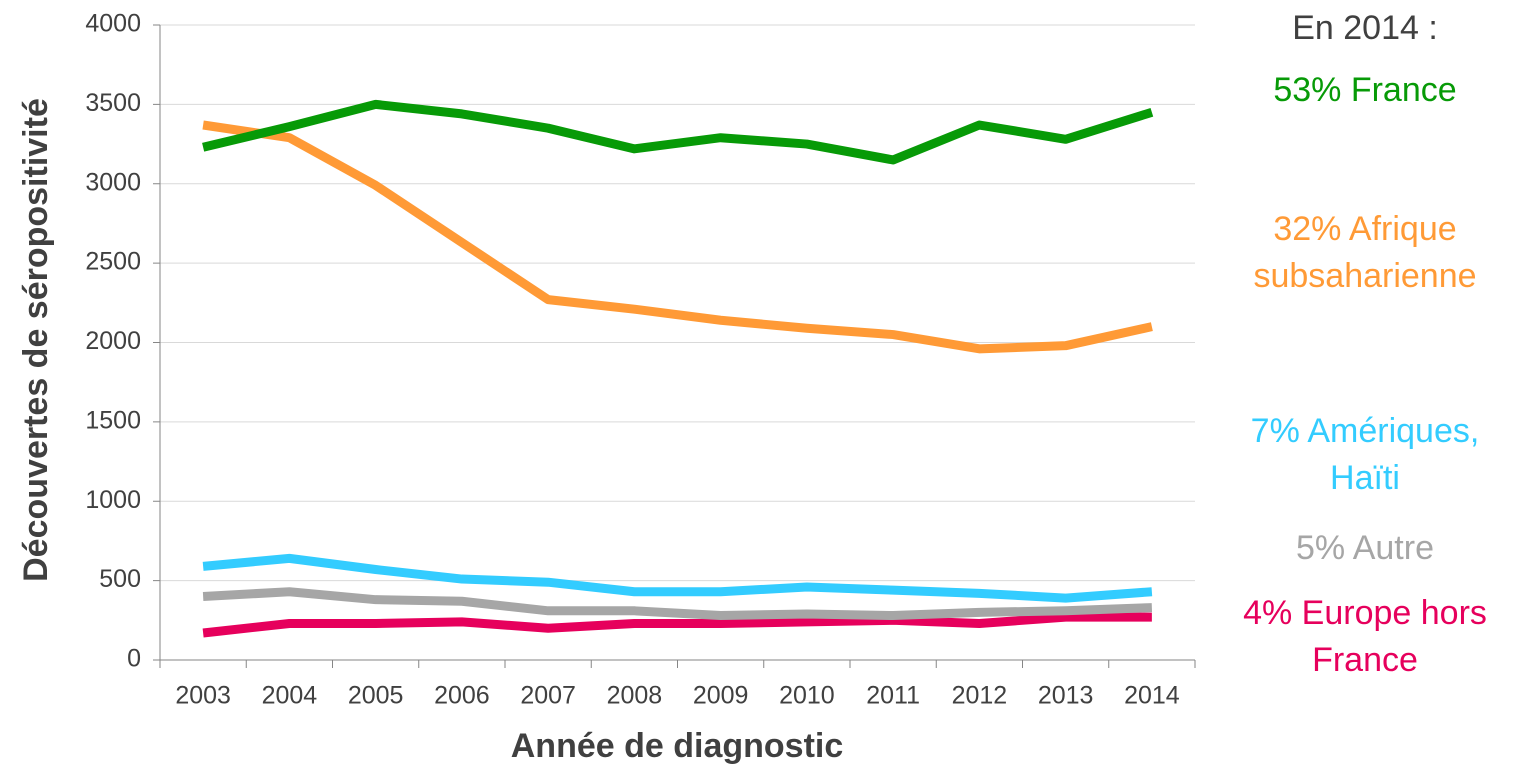 Image resolution: width=1521 pixels, height=770 pixels. What do you see at coordinates (1066, 696) in the screenshot?
I see `x-tick-label: 2013` at bounding box center [1066, 696].